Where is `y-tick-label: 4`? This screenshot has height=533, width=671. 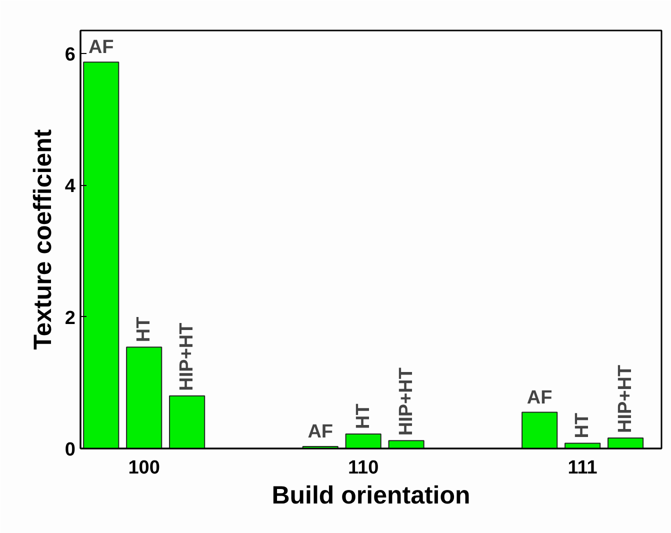
y-tick-label: 4 is located at coordinates (70, 187).